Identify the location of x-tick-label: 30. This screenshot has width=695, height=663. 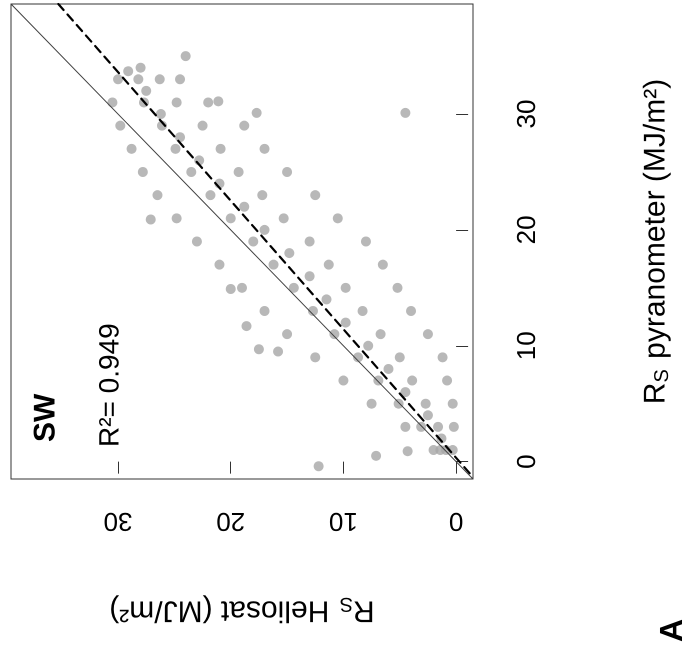
(118, 522).